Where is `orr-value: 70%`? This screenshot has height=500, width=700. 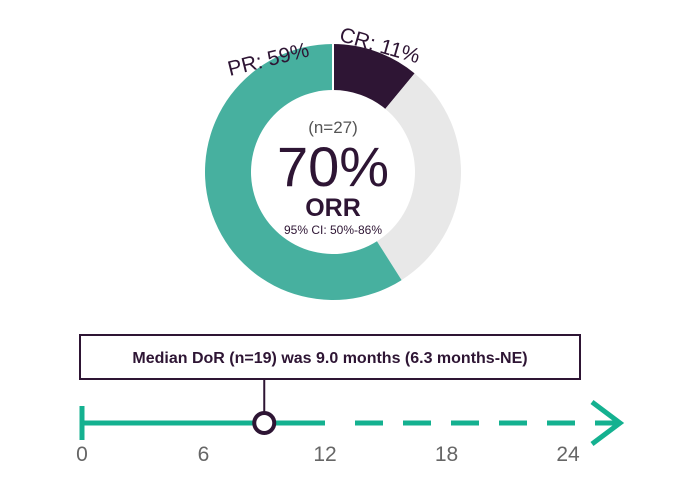
orr-value: 70% is located at coordinates (333, 166).